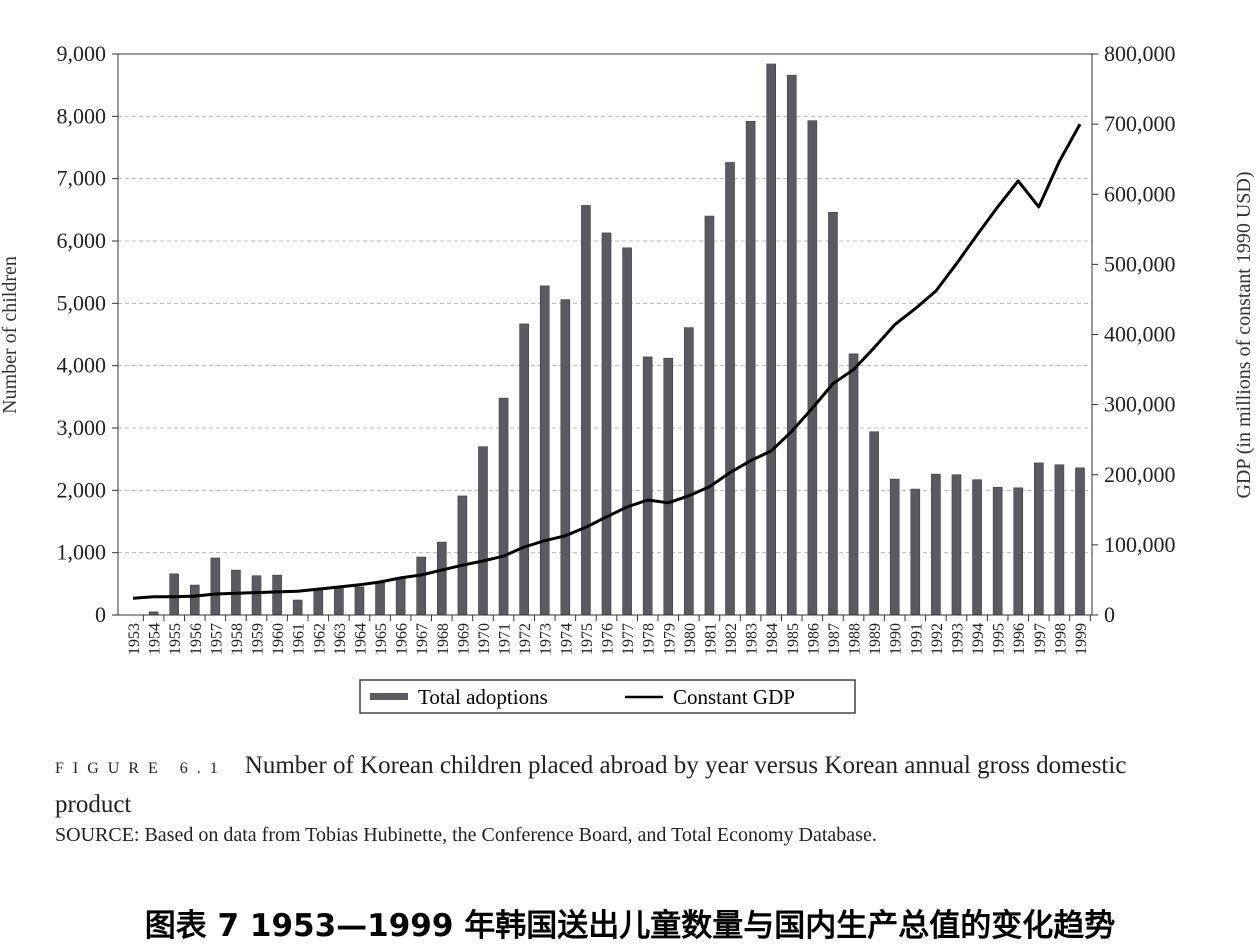 The width and height of the screenshot is (1260, 952). What do you see at coordinates (82, 427) in the screenshot?
I see `y-tick-label: 3,000` at bounding box center [82, 427].